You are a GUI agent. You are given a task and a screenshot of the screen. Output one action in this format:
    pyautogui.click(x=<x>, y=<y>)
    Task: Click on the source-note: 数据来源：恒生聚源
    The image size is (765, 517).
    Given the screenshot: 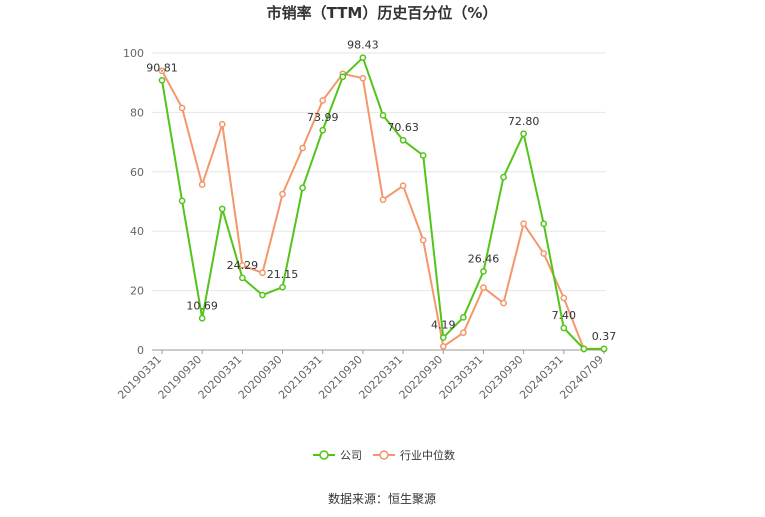 What is the action you would take?
    pyautogui.click(x=382, y=498)
    